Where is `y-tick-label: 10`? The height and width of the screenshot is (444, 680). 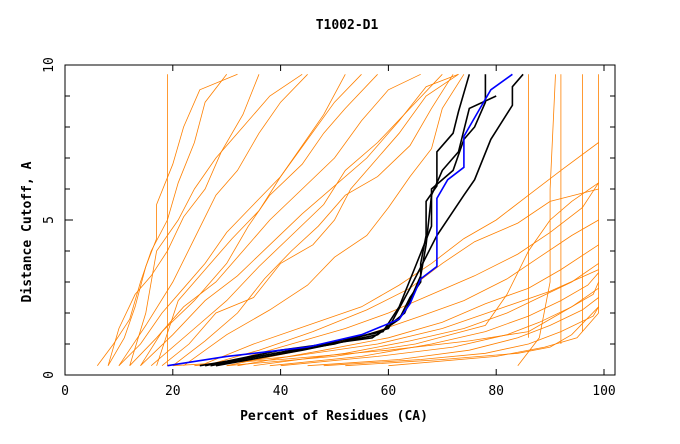 y-tick-label: 10 is located at coordinates (49, 65).